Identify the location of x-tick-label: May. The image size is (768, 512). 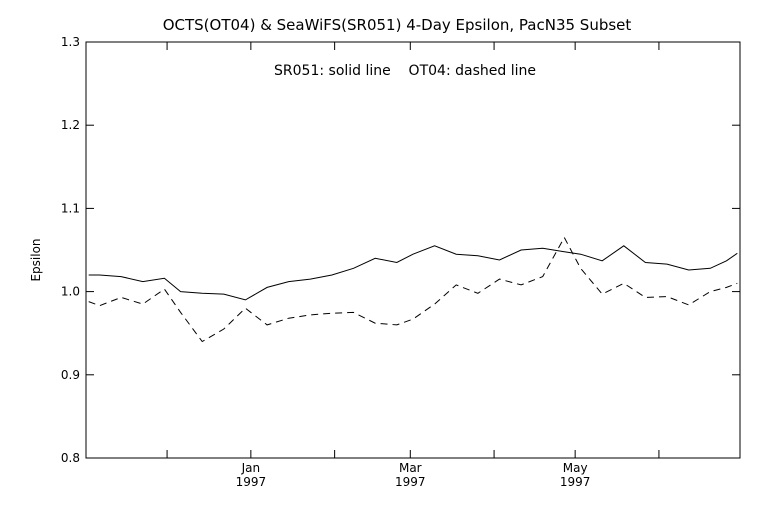
(575, 468).